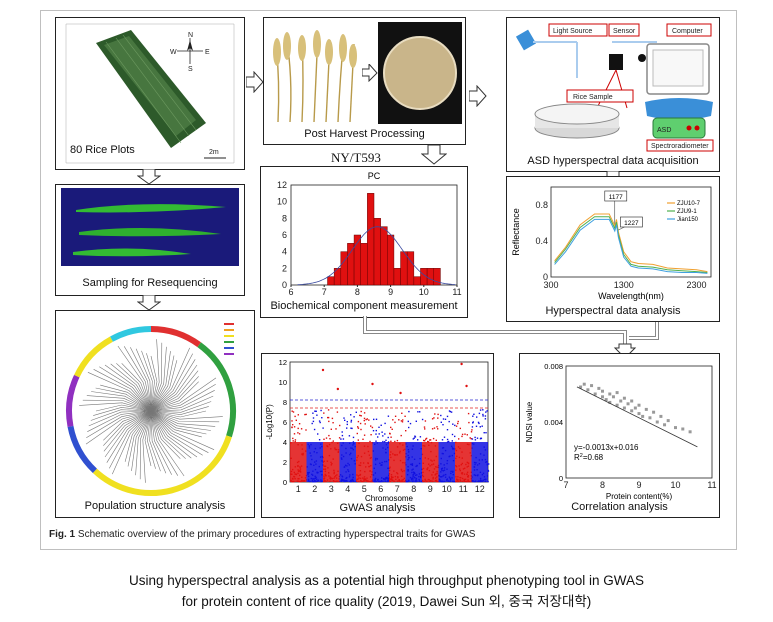  I want to click on manhattan-y-tick: 10, so click(283, 382).